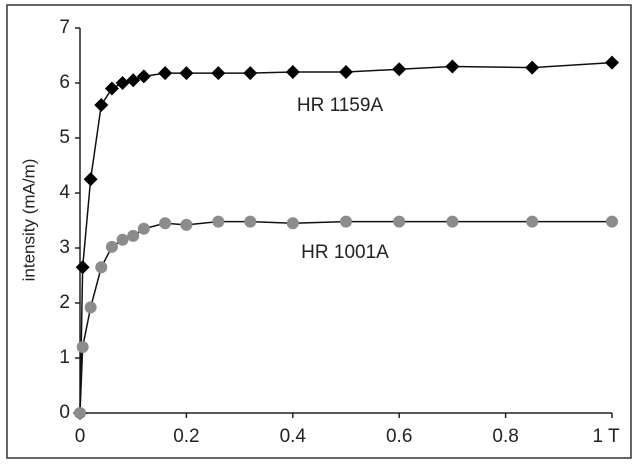 The width and height of the screenshot is (636, 464). Describe the element at coordinates (293, 436) in the screenshot. I see `x-tick-label: 0.4` at that location.